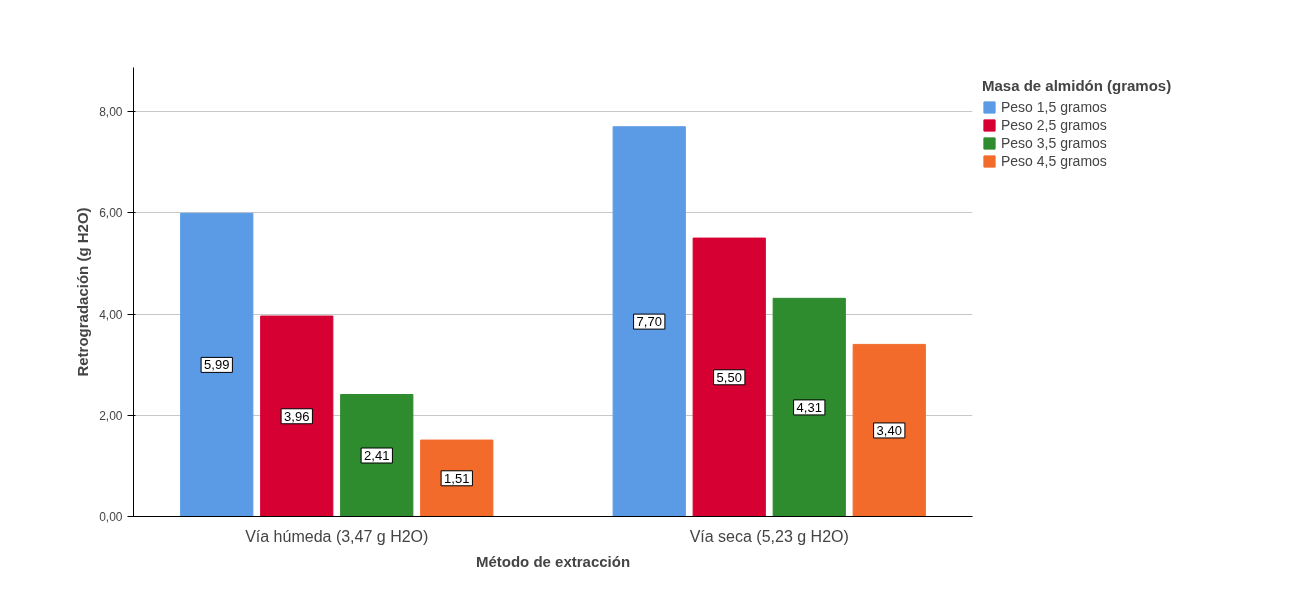  I want to click on data-label: 3,40, so click(889, 430).